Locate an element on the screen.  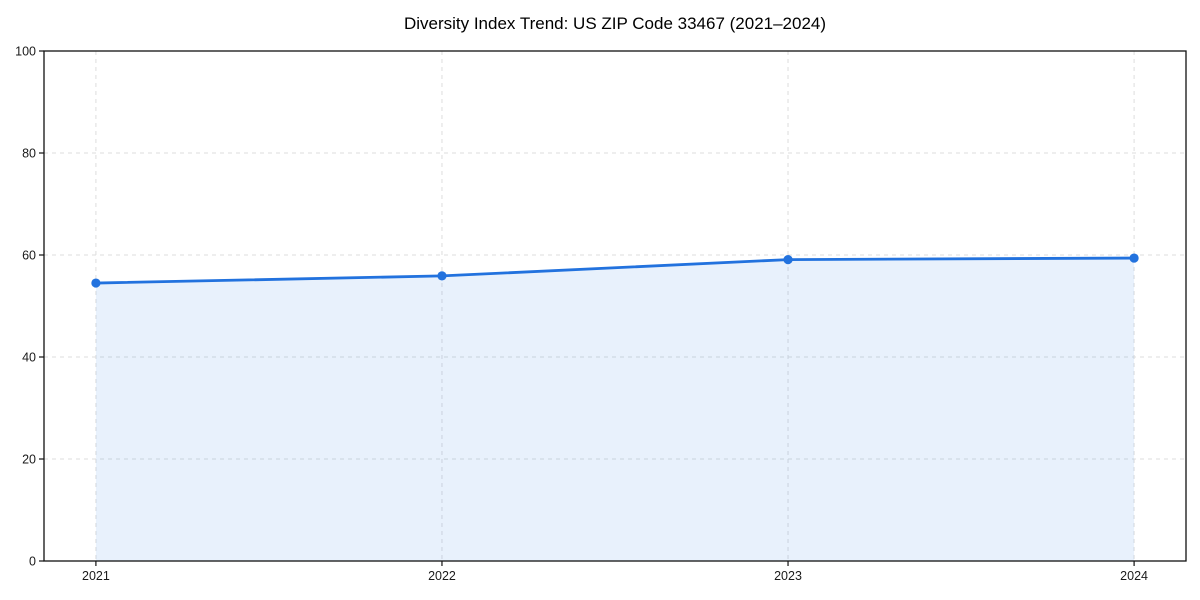
y-tick-label: 100 is located at coordinates (25, 52).